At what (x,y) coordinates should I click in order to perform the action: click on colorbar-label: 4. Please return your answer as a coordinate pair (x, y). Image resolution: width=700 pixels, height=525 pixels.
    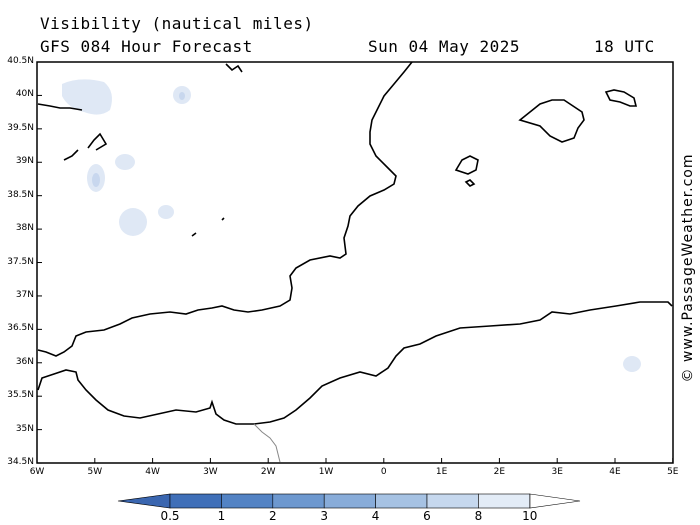
    Looking at the image, I should click on (375, 516).